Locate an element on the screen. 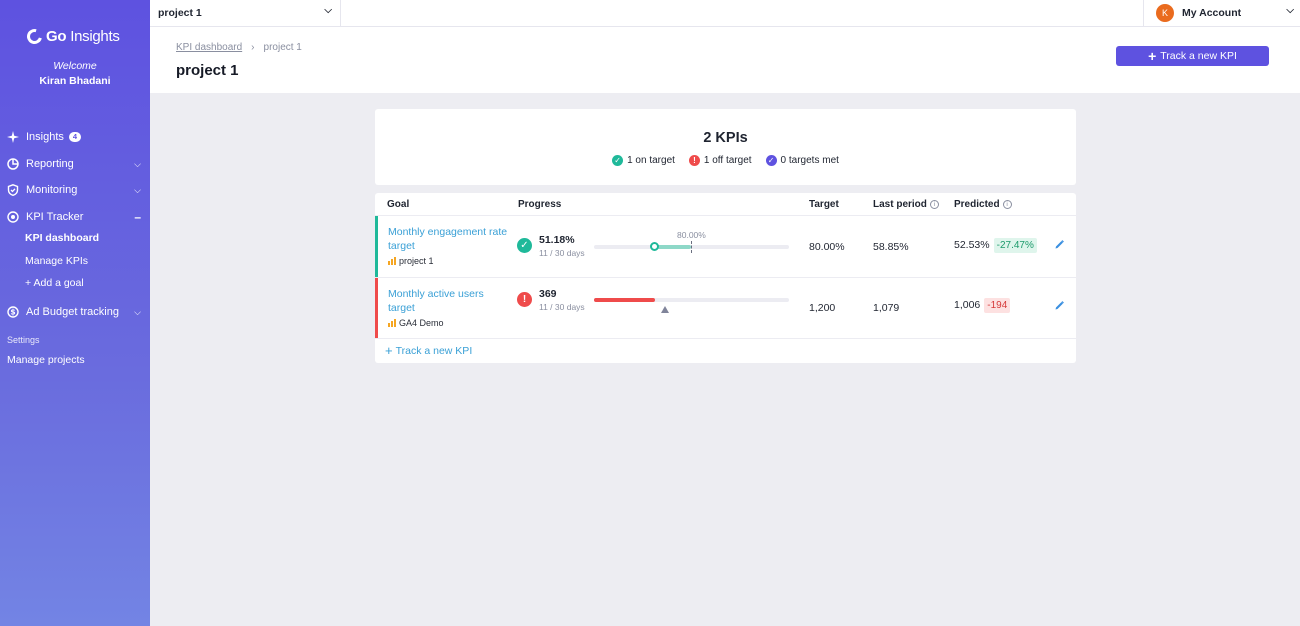  progress-value: 51.18% is located at coordinates (557, 240).